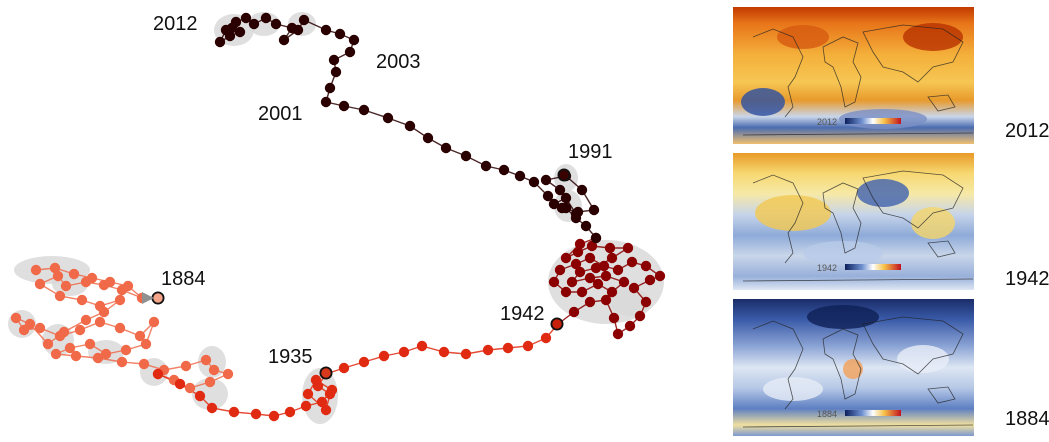  Describe the element at coordinates (1027, 419) in the screenshot. I see `map-year-label-1884: 1884` at that location.